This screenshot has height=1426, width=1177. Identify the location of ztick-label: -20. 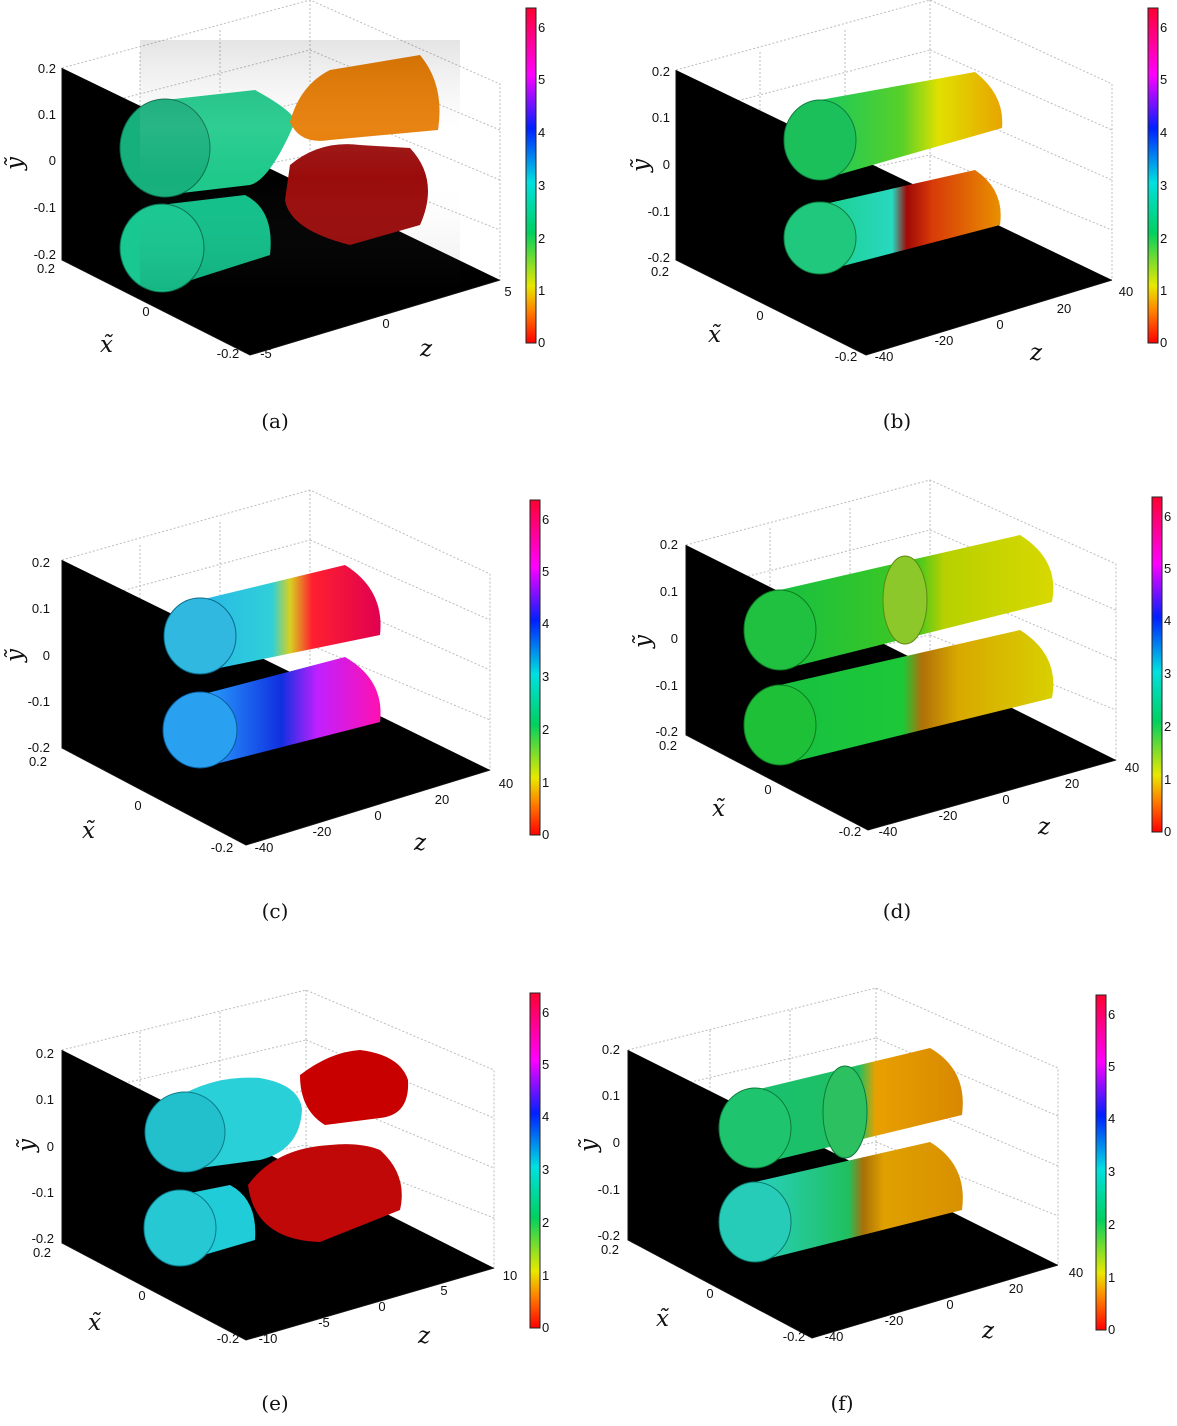
(948, 815).